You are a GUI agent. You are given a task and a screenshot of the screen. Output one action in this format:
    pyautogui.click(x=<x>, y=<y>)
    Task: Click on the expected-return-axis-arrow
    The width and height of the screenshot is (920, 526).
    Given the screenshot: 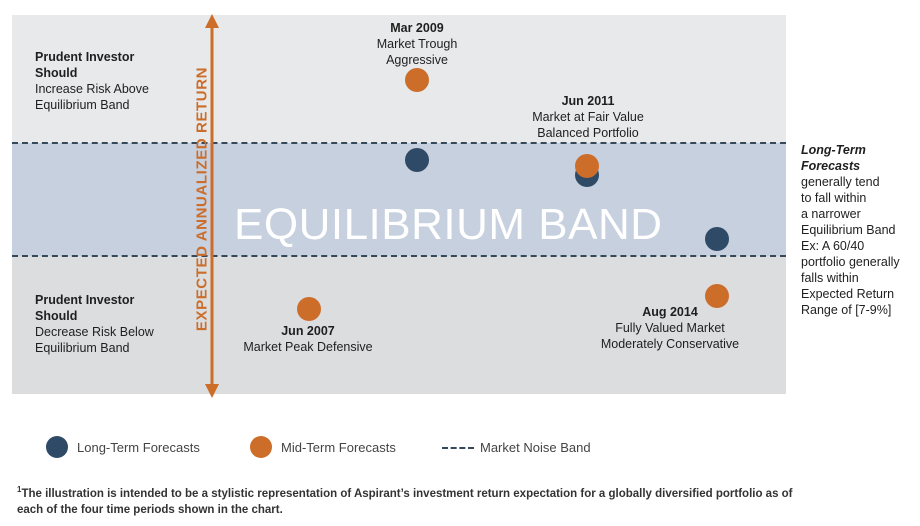 What is the action you would take?
    pyautogui.click(x=212, y=206)
    